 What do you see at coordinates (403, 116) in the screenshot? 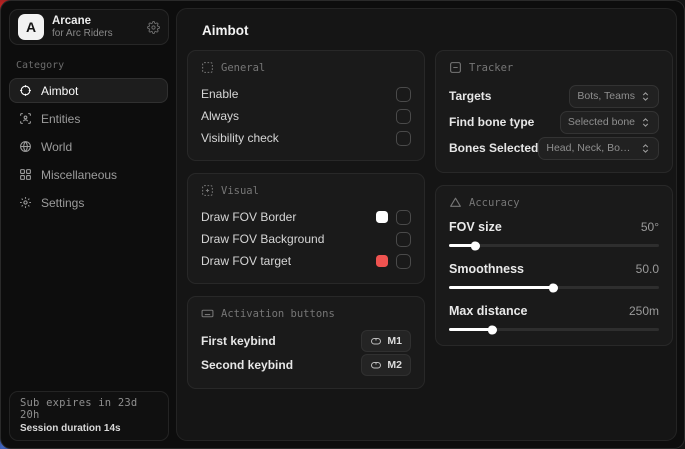
I see `always-checkbox` at bounding box center [403, 116].